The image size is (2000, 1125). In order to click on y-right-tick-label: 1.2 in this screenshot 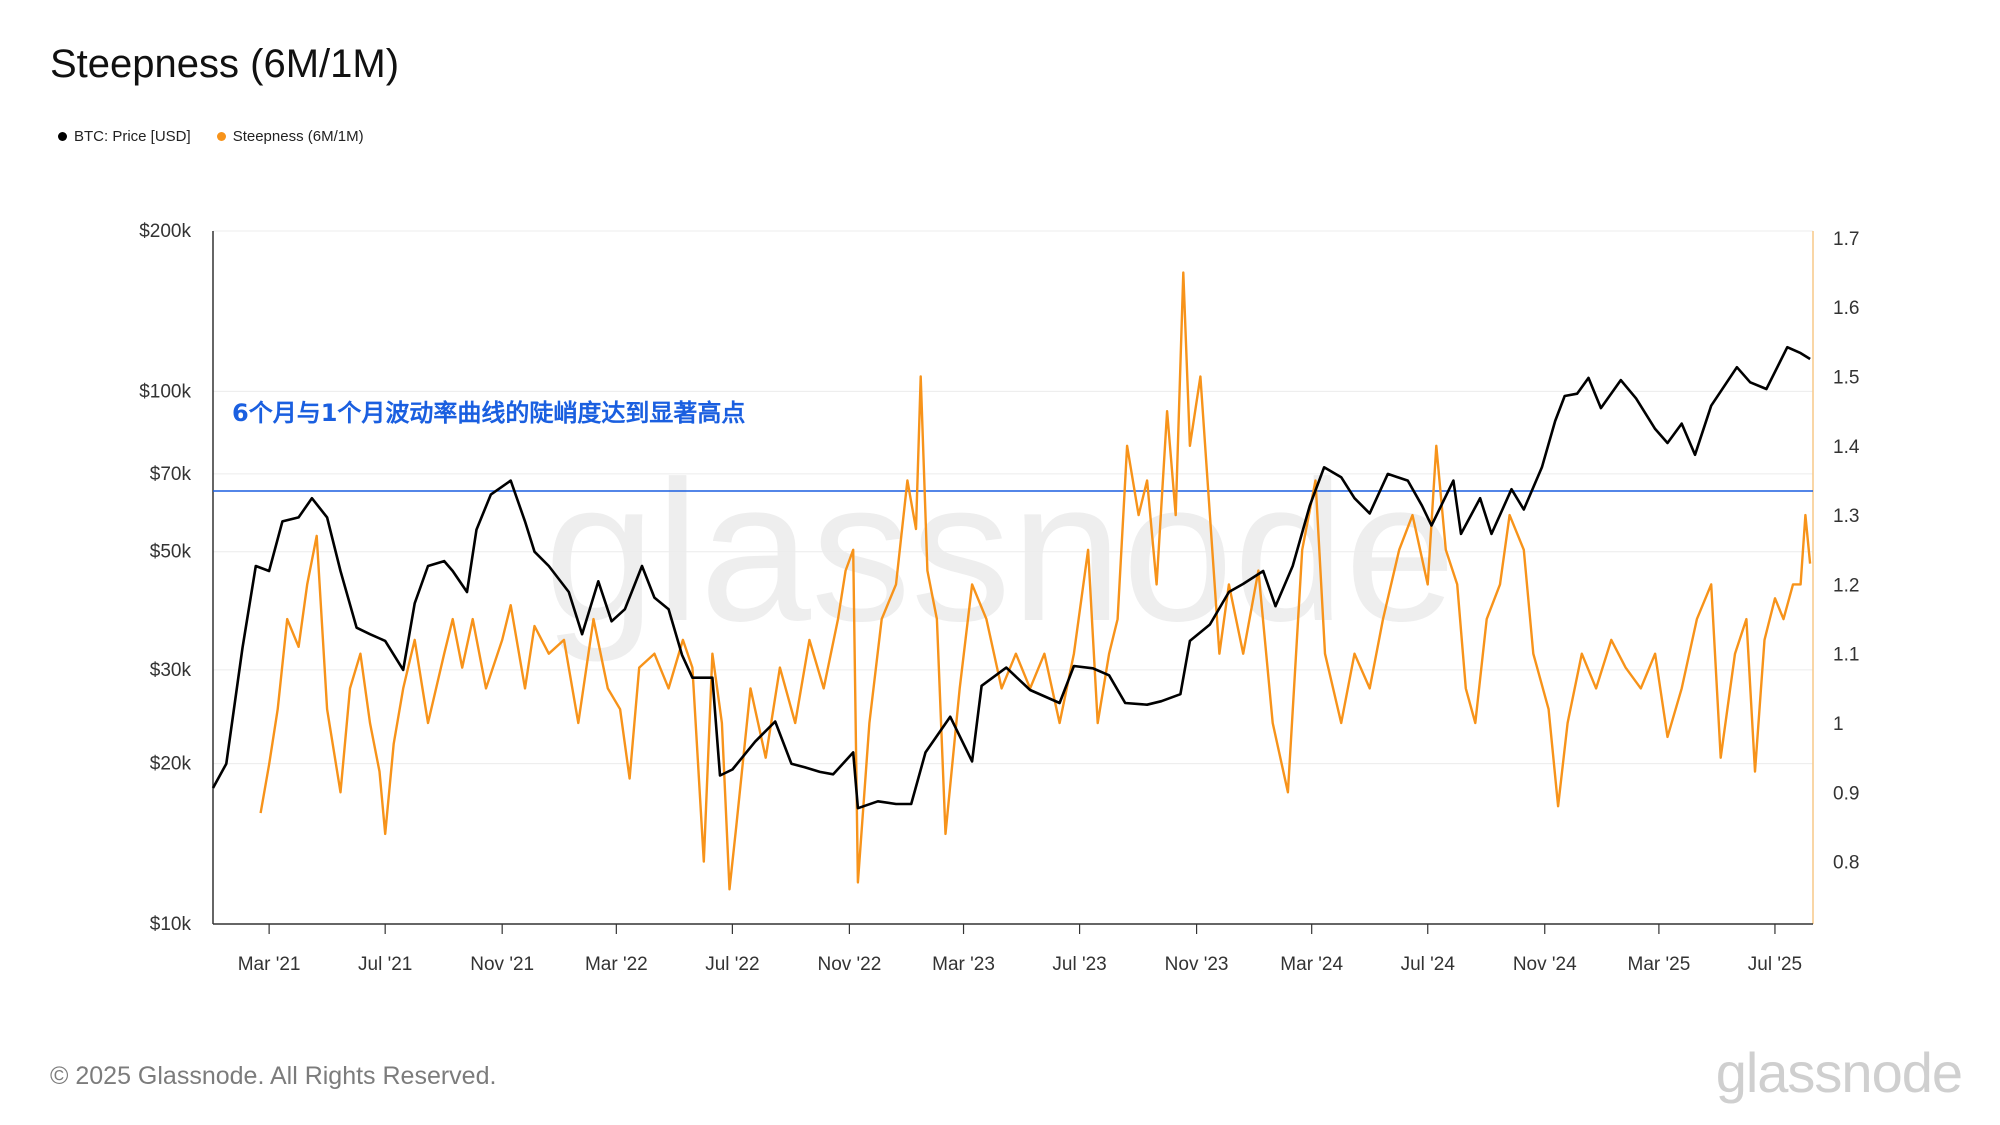, I will do `click(1846, 585)`.